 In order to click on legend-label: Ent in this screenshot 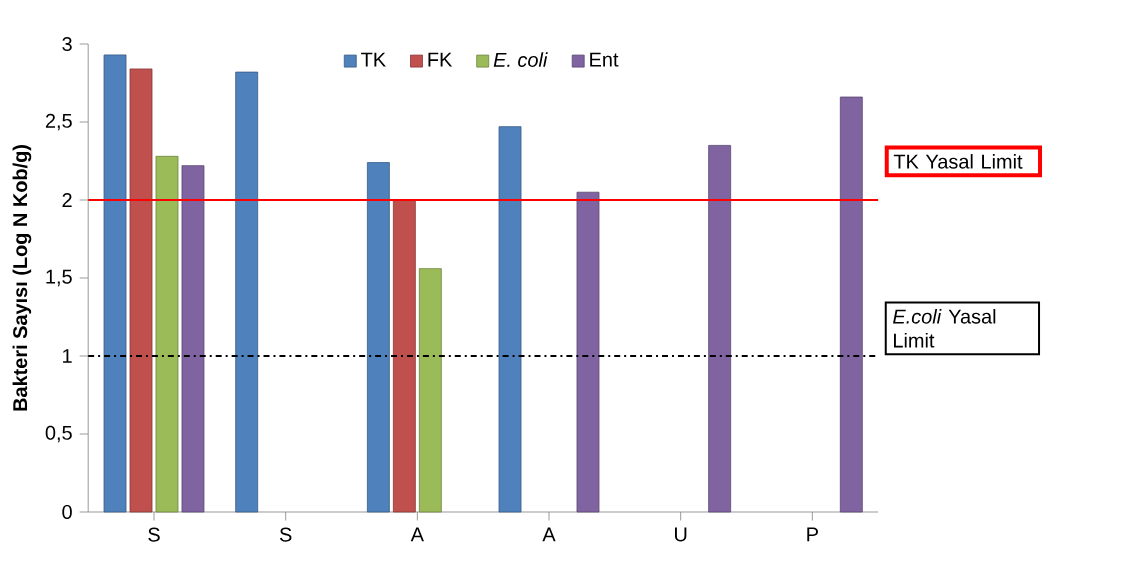, I will do `click(604, 59)`.